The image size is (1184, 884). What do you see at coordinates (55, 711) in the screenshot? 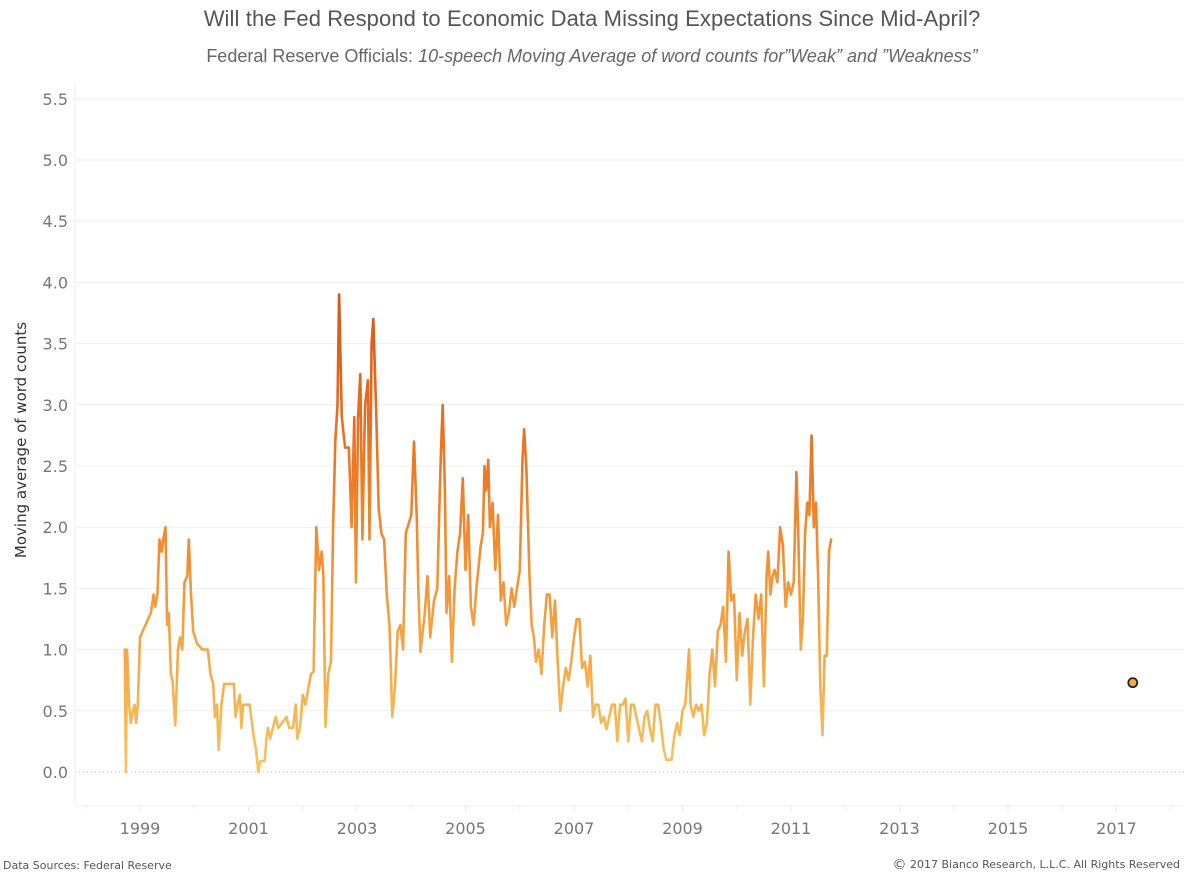
I see `y-tick-label: 0.5` at bounding box center [55, 711].